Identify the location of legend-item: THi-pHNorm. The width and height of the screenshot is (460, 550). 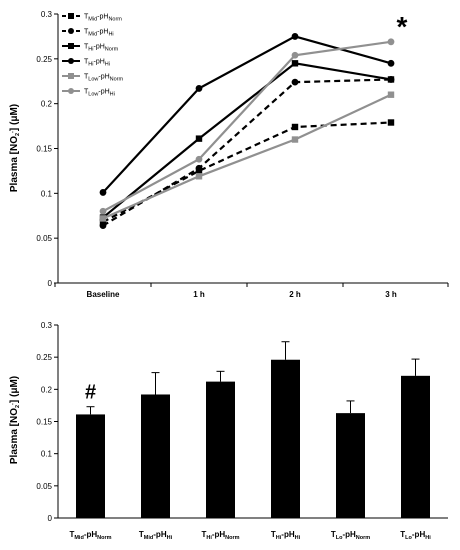
(90, 48).